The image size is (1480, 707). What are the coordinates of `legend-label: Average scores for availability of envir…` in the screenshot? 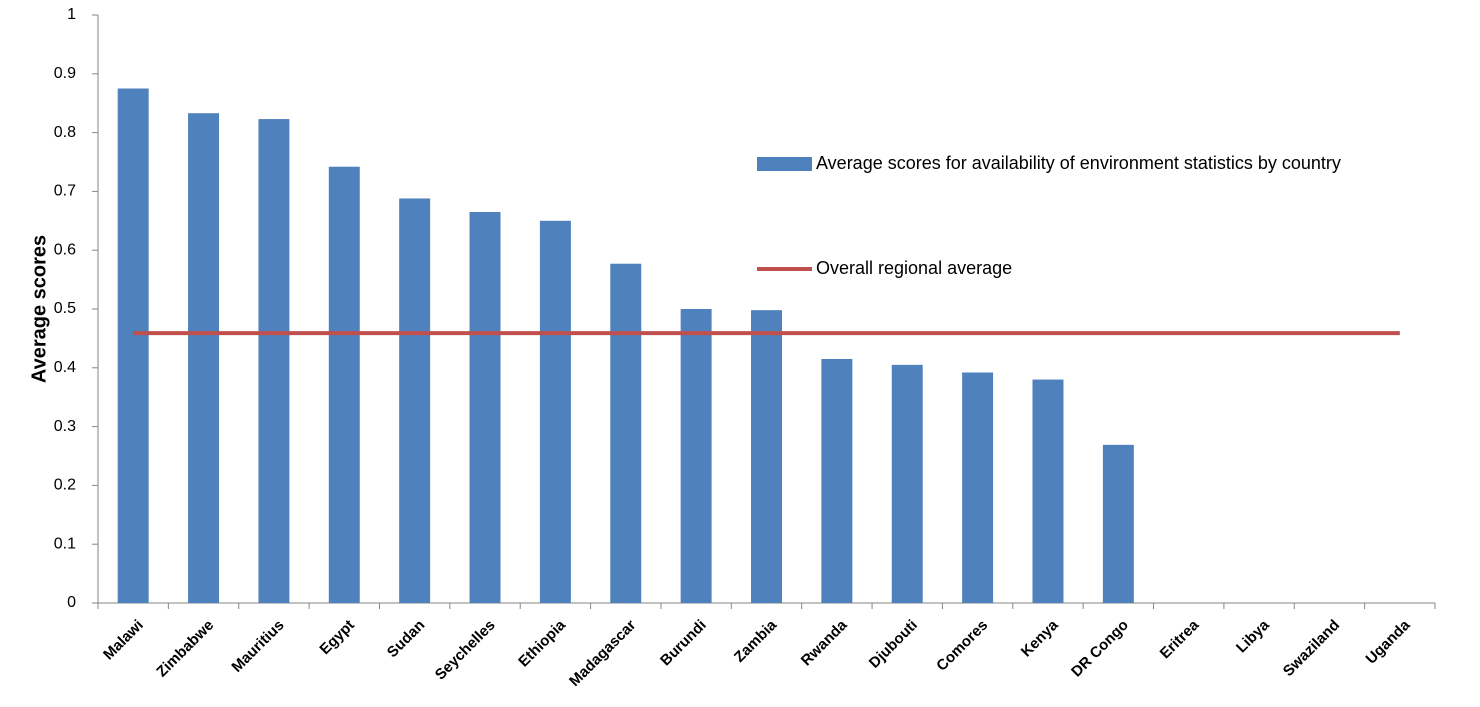 It's located at (1078, 163).